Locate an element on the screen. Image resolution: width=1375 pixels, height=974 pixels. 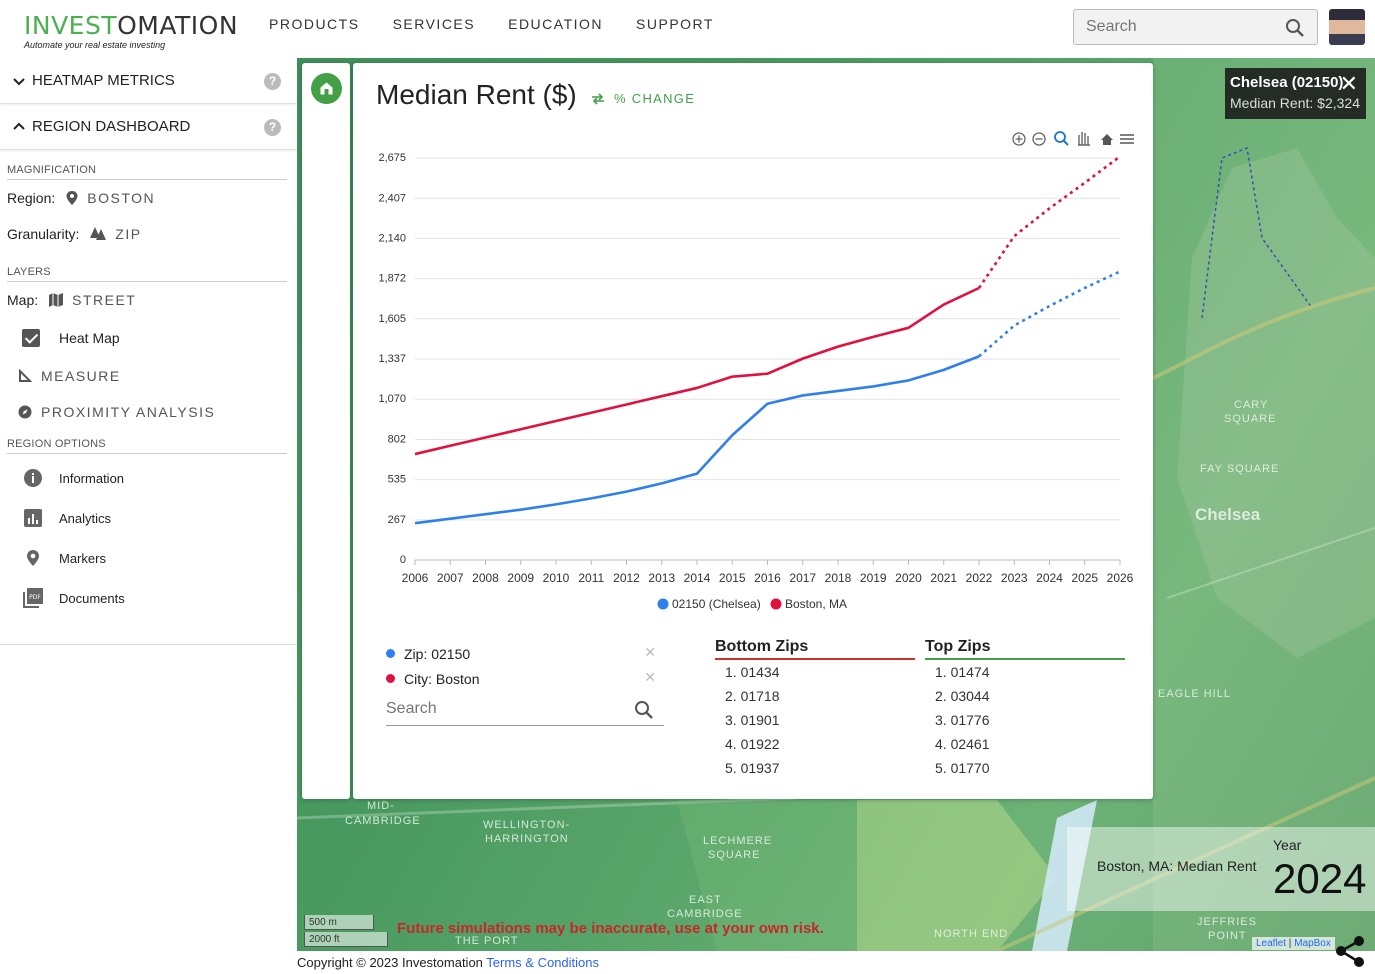
map-icon is located at coordinates (56, 300).